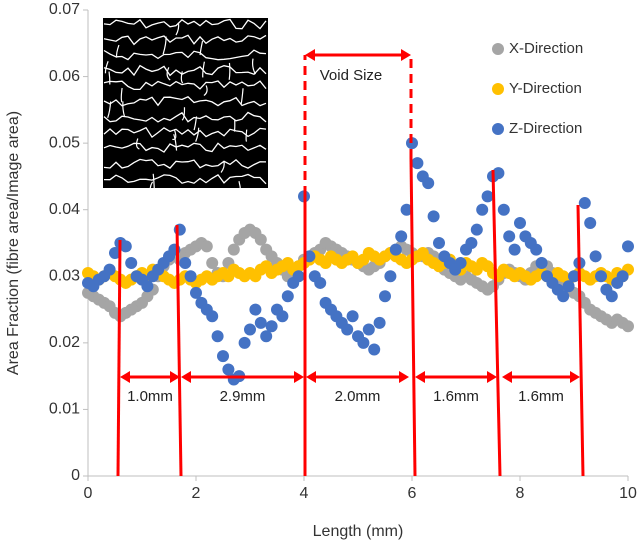 The width and height of the screenshot is (641, 548). I want to click on y-tick-label: 0.03, so click(64, 276).